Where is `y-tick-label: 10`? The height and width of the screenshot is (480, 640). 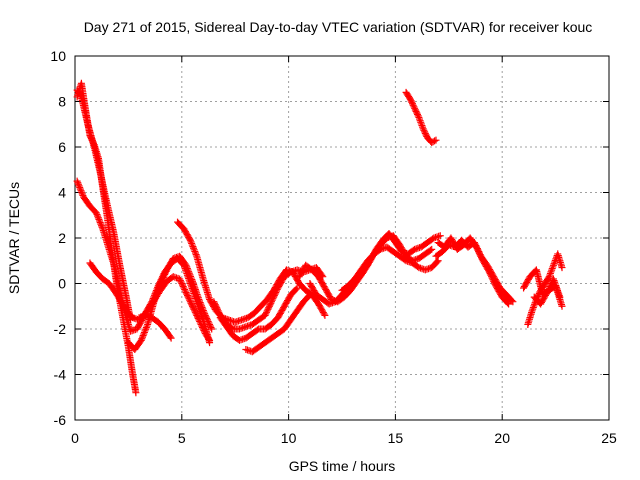 y-tick-label: 10 is located at coordinates (58, 56).